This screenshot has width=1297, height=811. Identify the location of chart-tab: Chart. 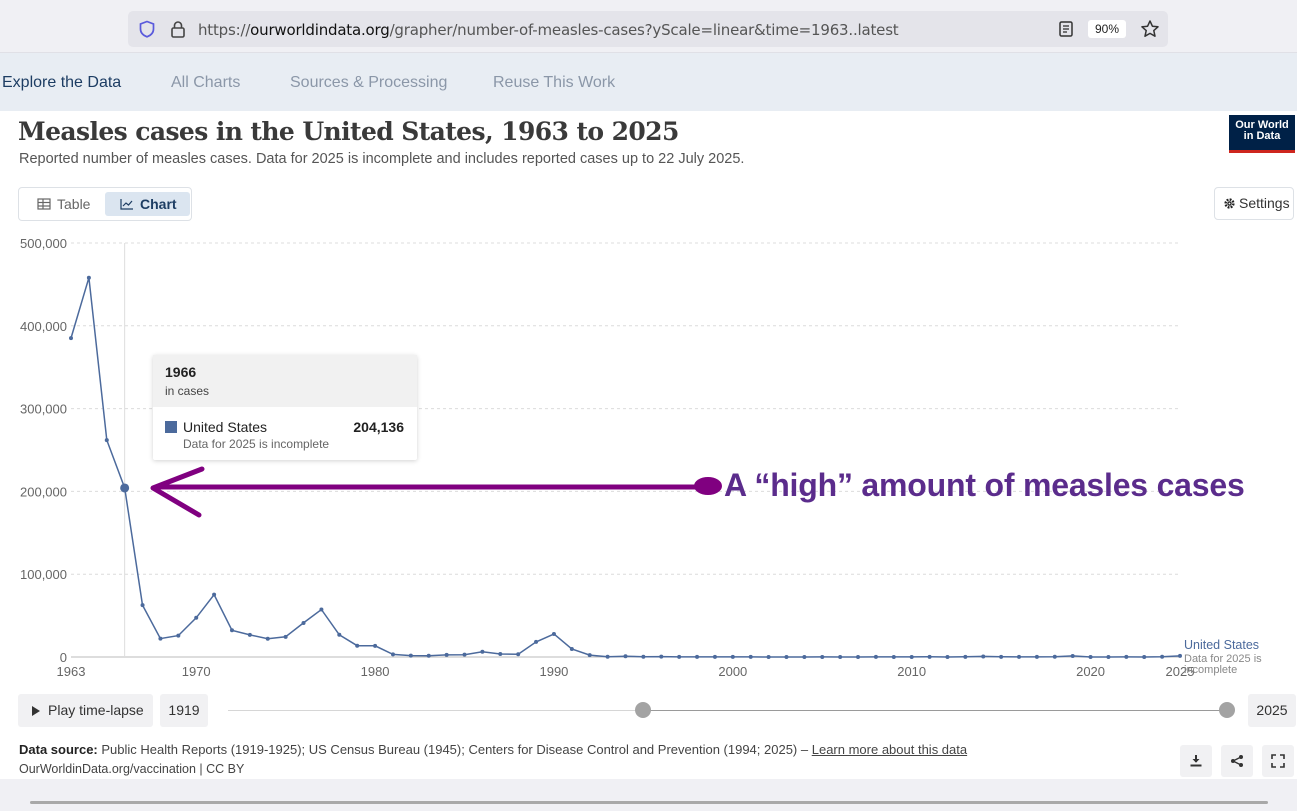
(147, 204).